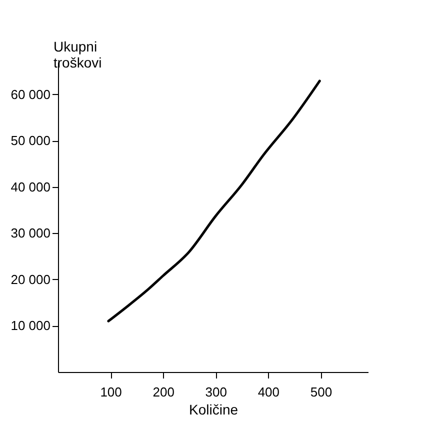  What do you see at coordinates (30, 186) in the screenshot?
I see `y-tick-label: 40 000` at bounding box center [30, 186].